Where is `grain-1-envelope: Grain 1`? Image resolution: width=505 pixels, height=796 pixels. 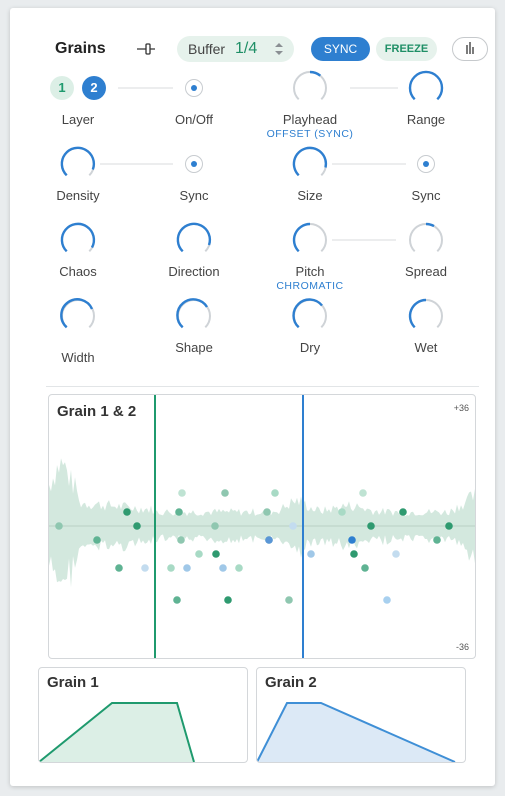 grain-1-envelope: Grain 1 is located at coordinates (143, 715).